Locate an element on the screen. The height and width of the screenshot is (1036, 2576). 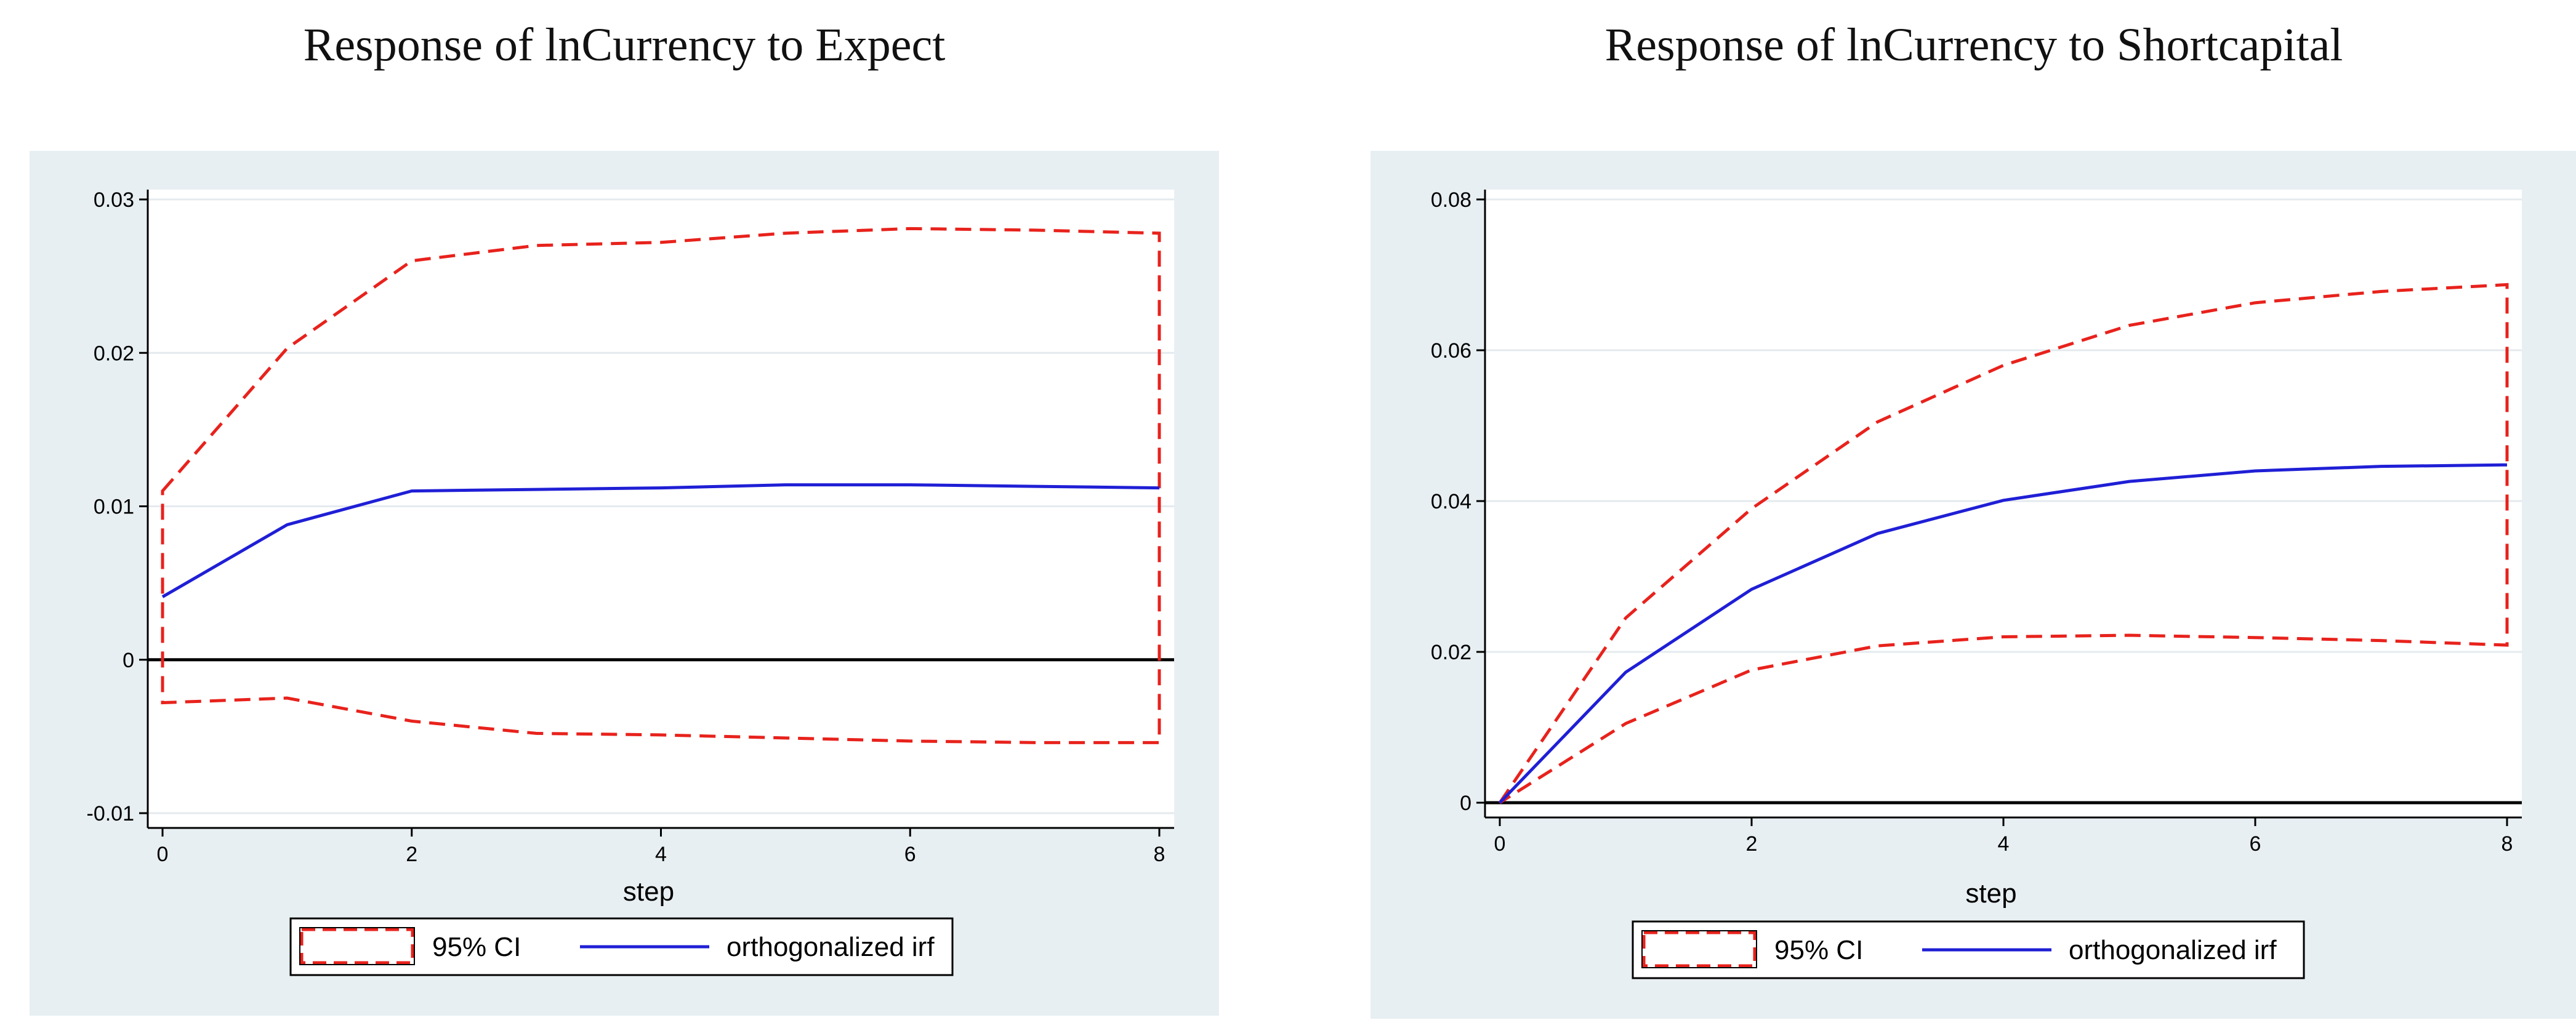
y-tick-label: -0.01 is located at coordinates (111, 813).